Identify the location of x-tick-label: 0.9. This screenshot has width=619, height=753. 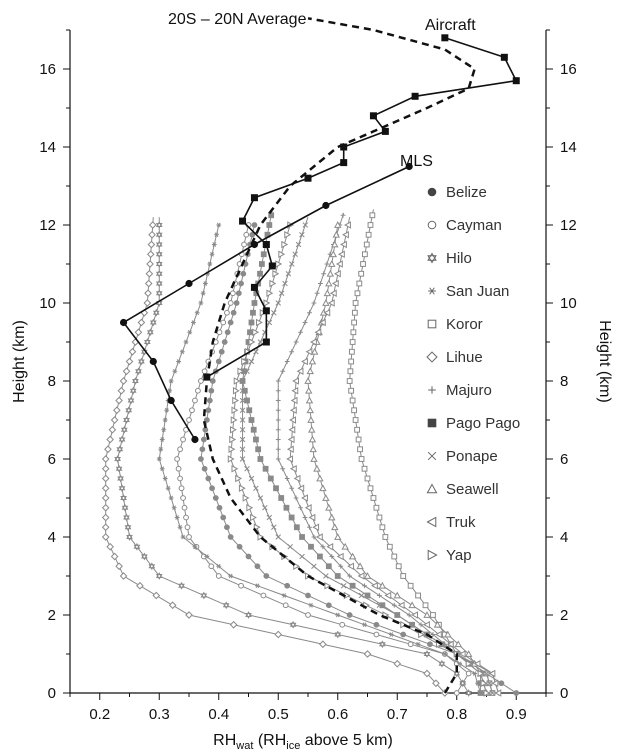
(516, 714).